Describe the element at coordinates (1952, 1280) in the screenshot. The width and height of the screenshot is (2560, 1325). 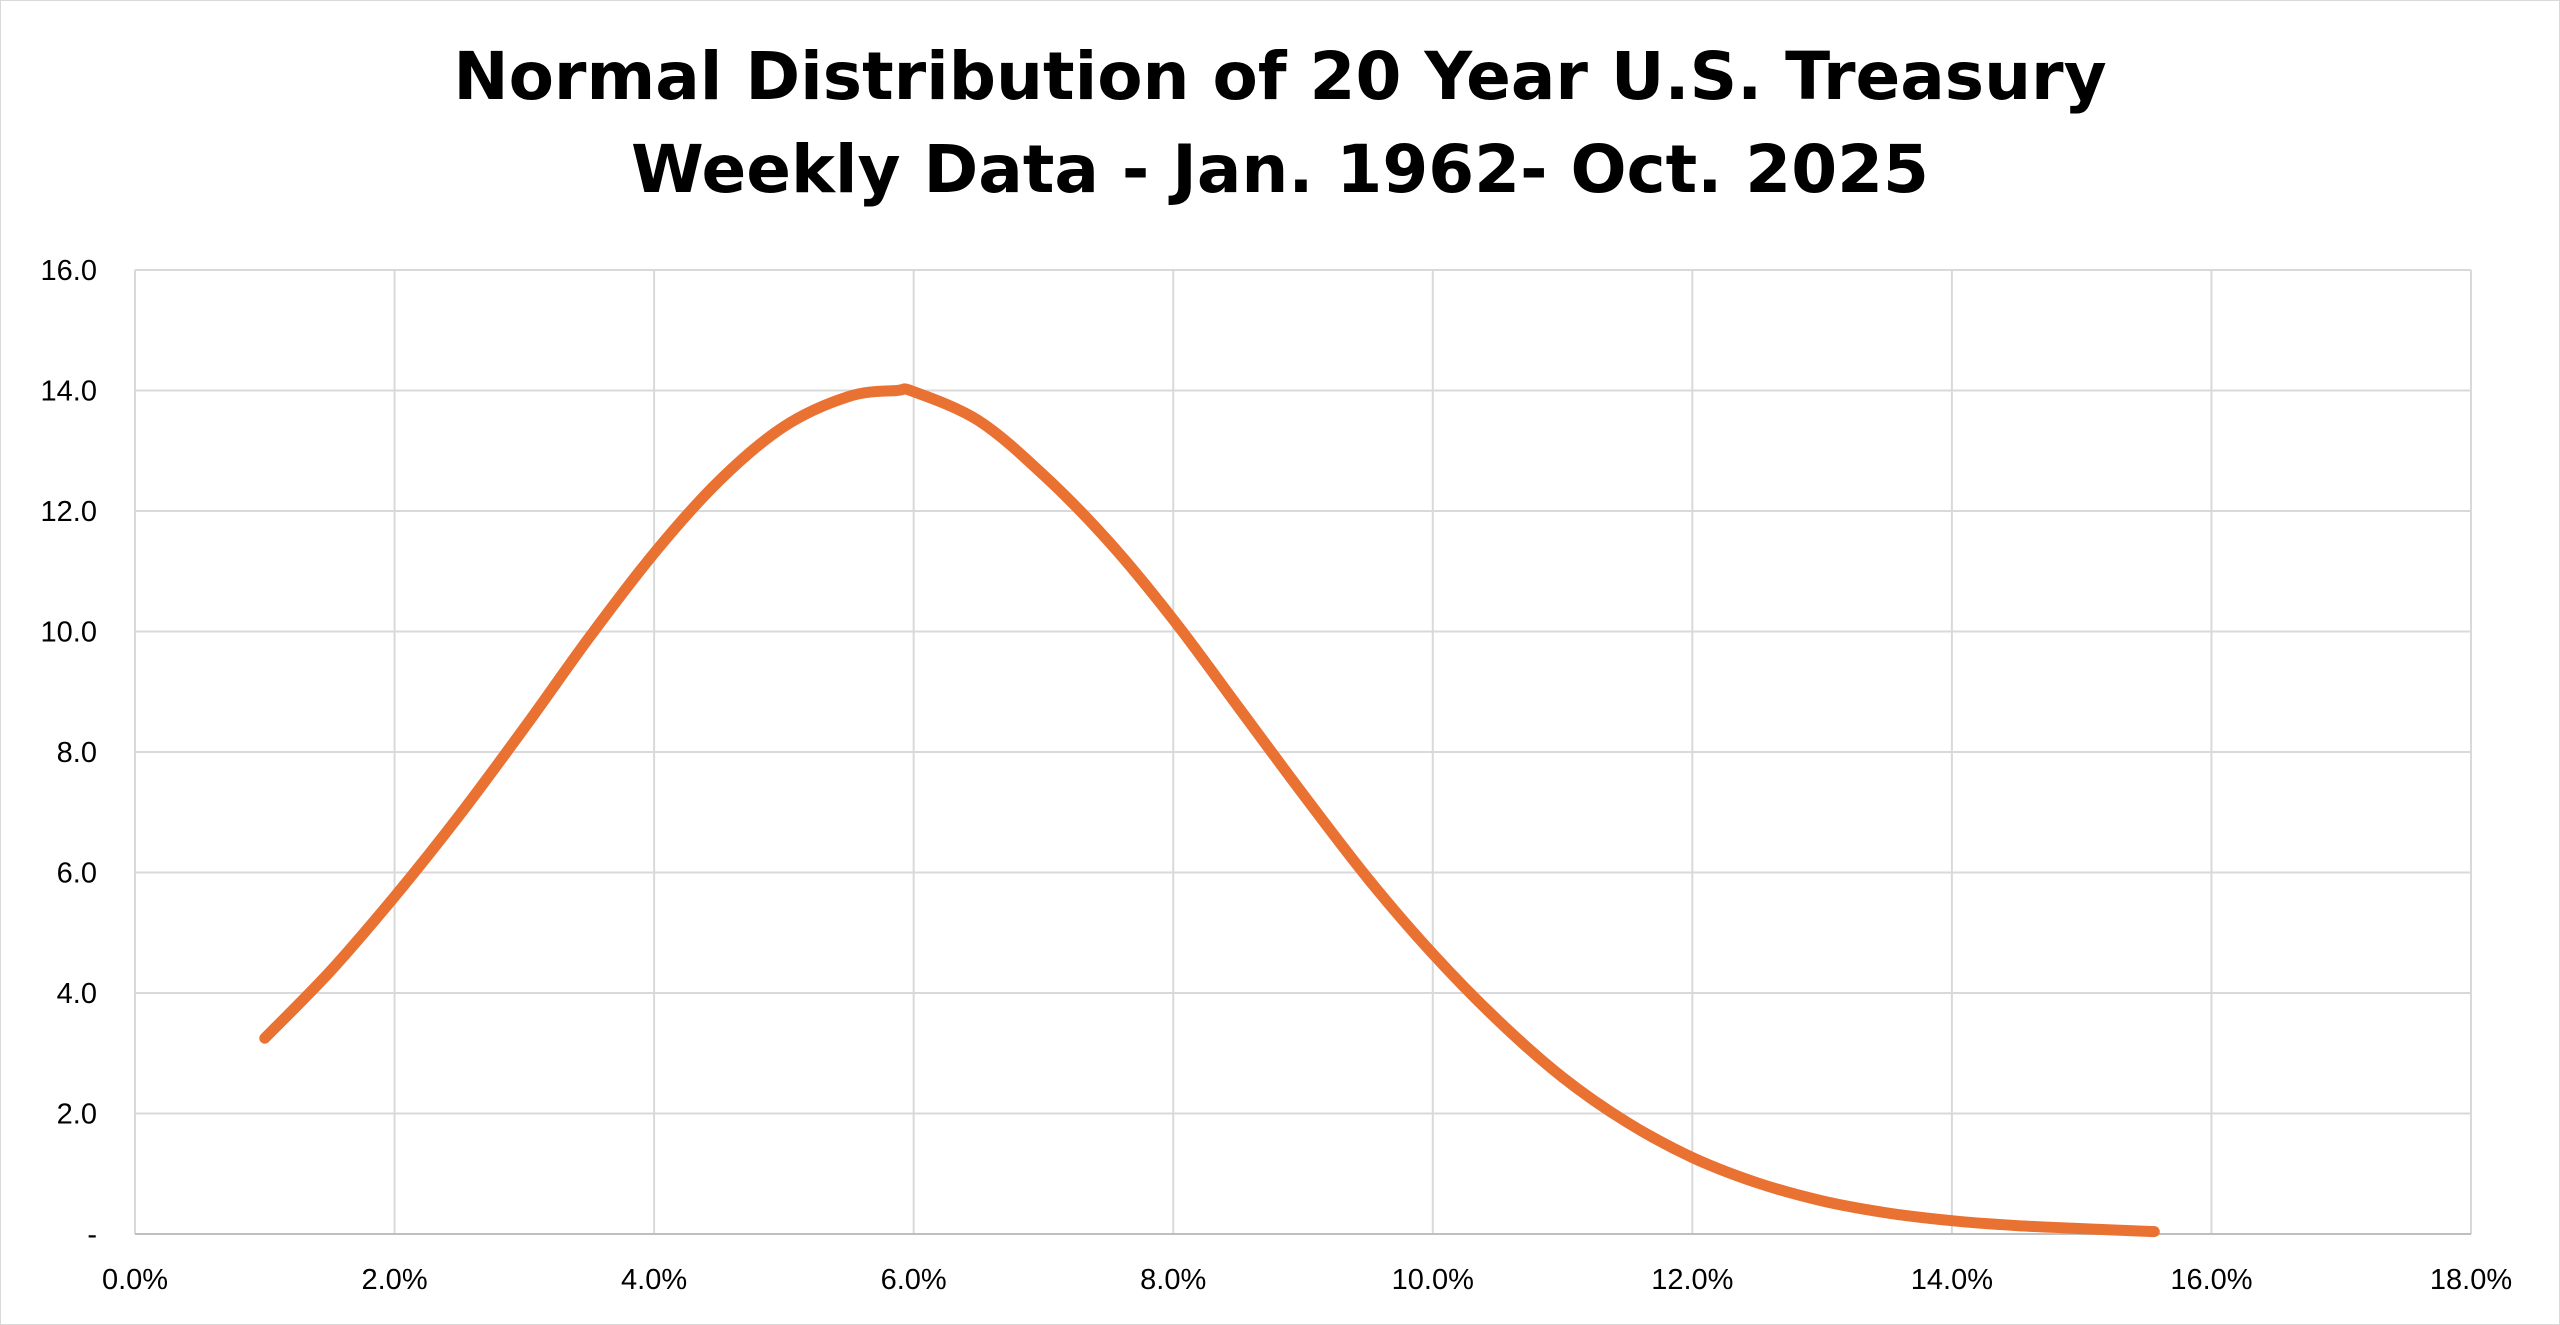
I see `x-tick-label: 14.0%` at that location.